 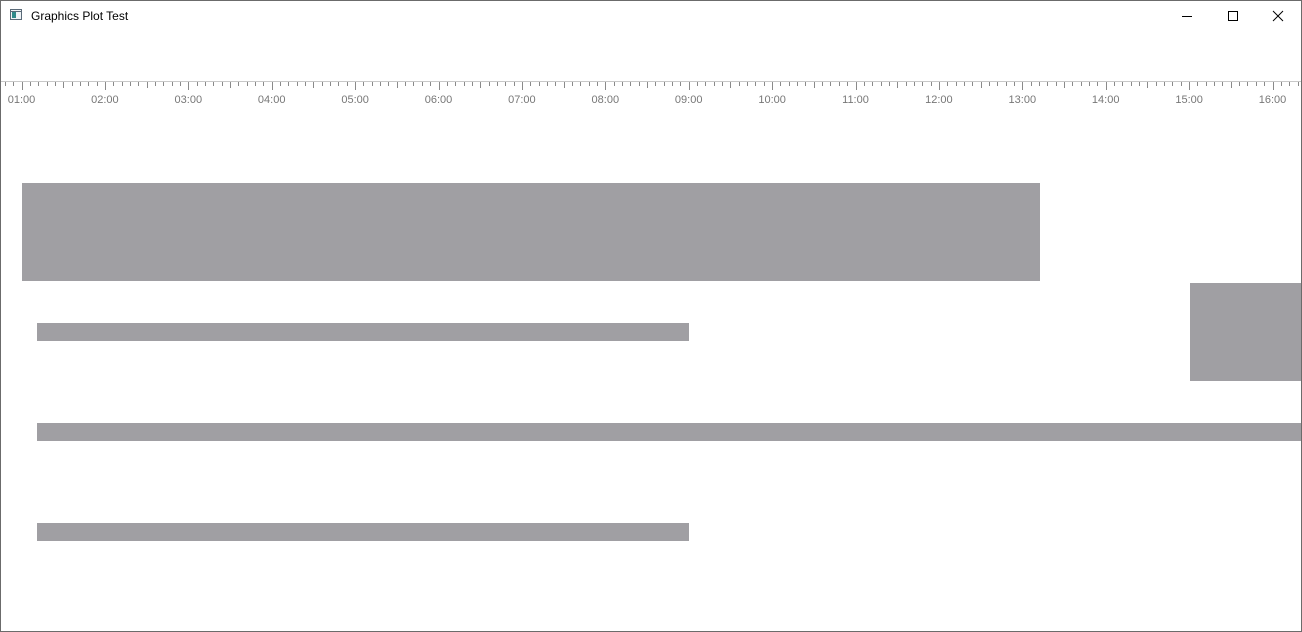 I want to click on ruler-tick-label: 03:00, so click(x=189, y=100).